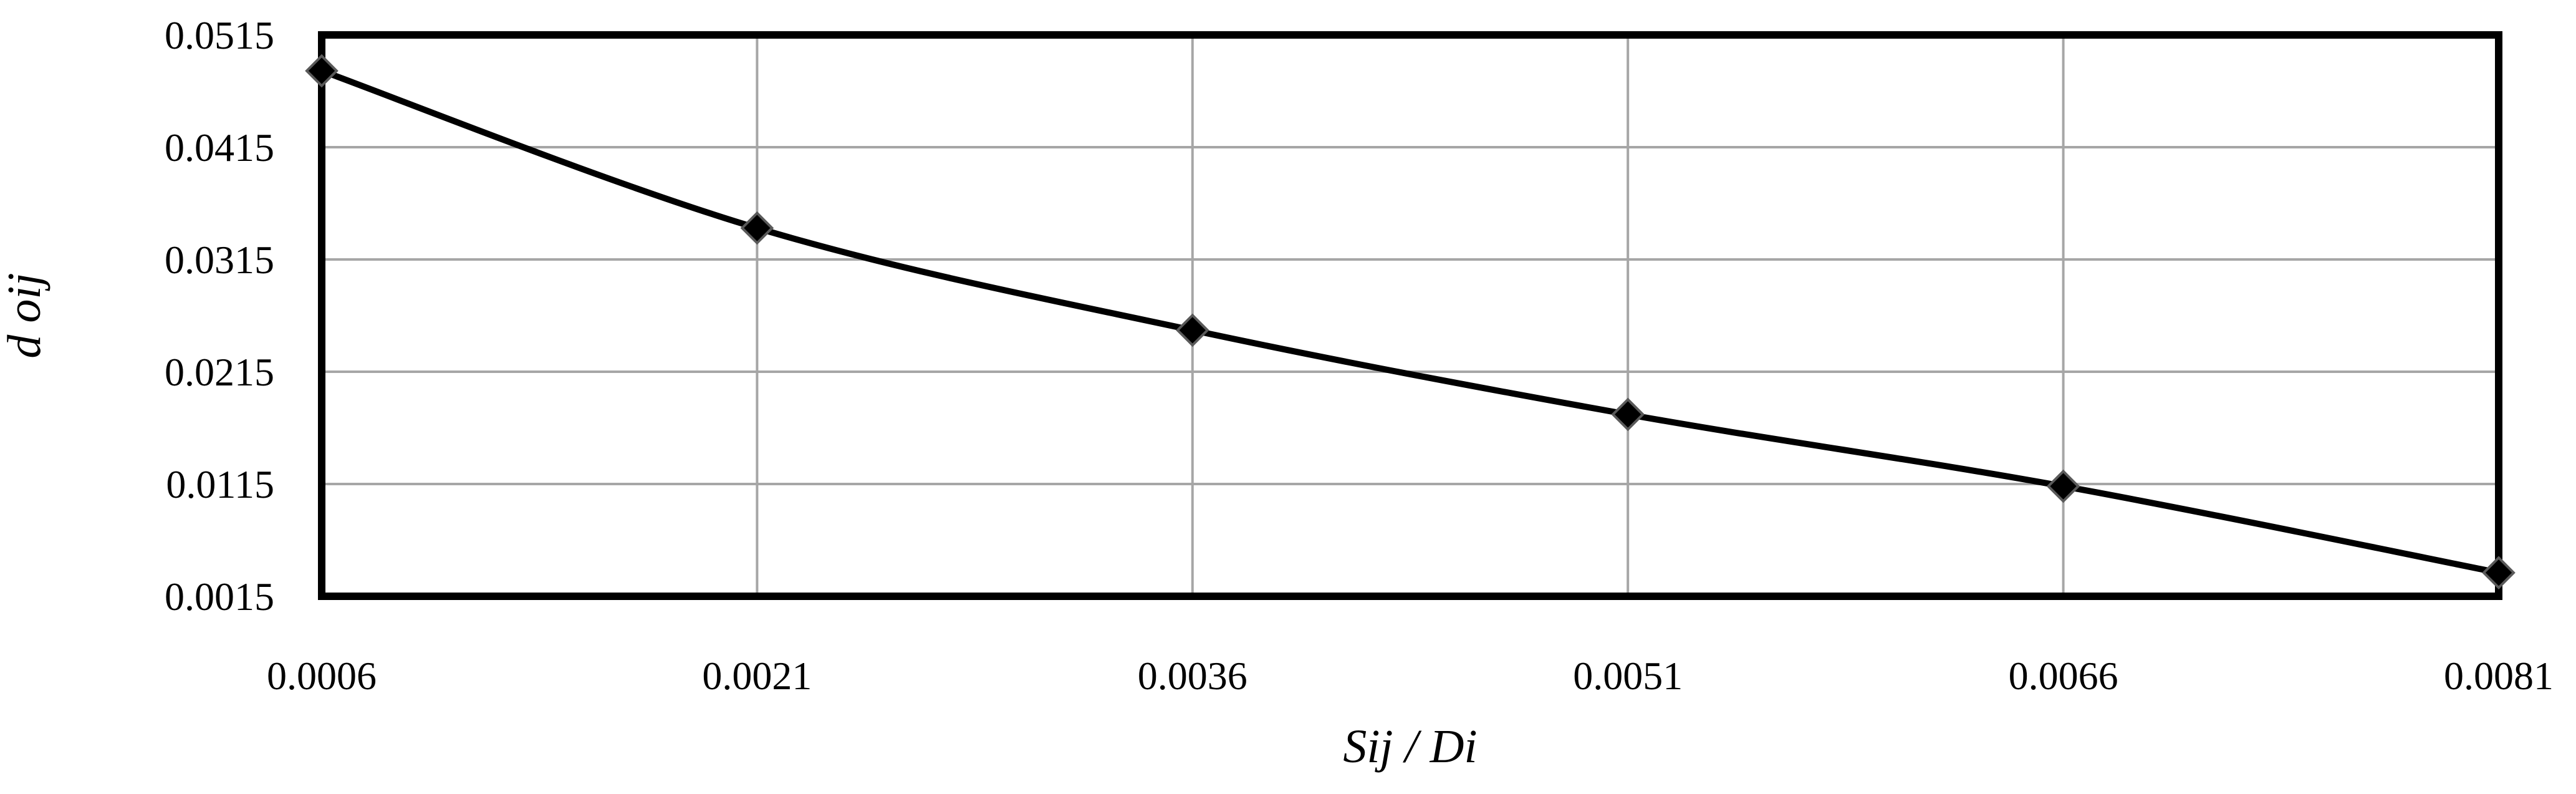  What do you see at coordinates (220, 484) in the screenshot?
I see `y-tick-label: 0.0115` at bounding box center [220, 484].